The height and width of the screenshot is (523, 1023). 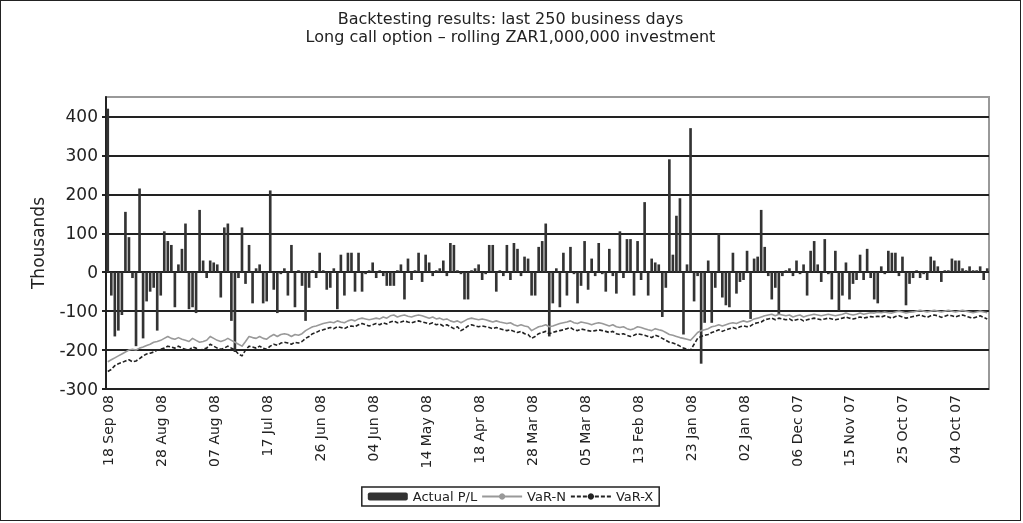 What do you see at coordinates (478, 429) in the screenshot?
I see `x-tick-label: 18 Apr 08` at bounding box center [478, 429].